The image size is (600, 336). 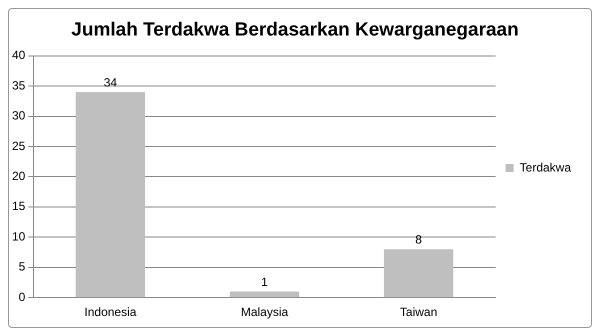 What do you see at coordinates (19, 145) in the screenshot?
I see `y-tick-label: 25` at bounding box center [19, 145].